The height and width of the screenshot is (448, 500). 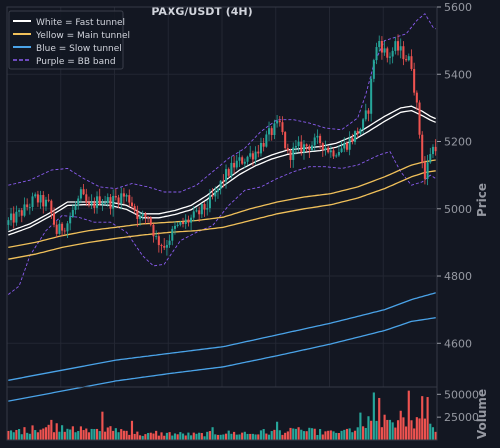 I want to click on price-tick-label-4: 5400, so click(x=458, y=74).